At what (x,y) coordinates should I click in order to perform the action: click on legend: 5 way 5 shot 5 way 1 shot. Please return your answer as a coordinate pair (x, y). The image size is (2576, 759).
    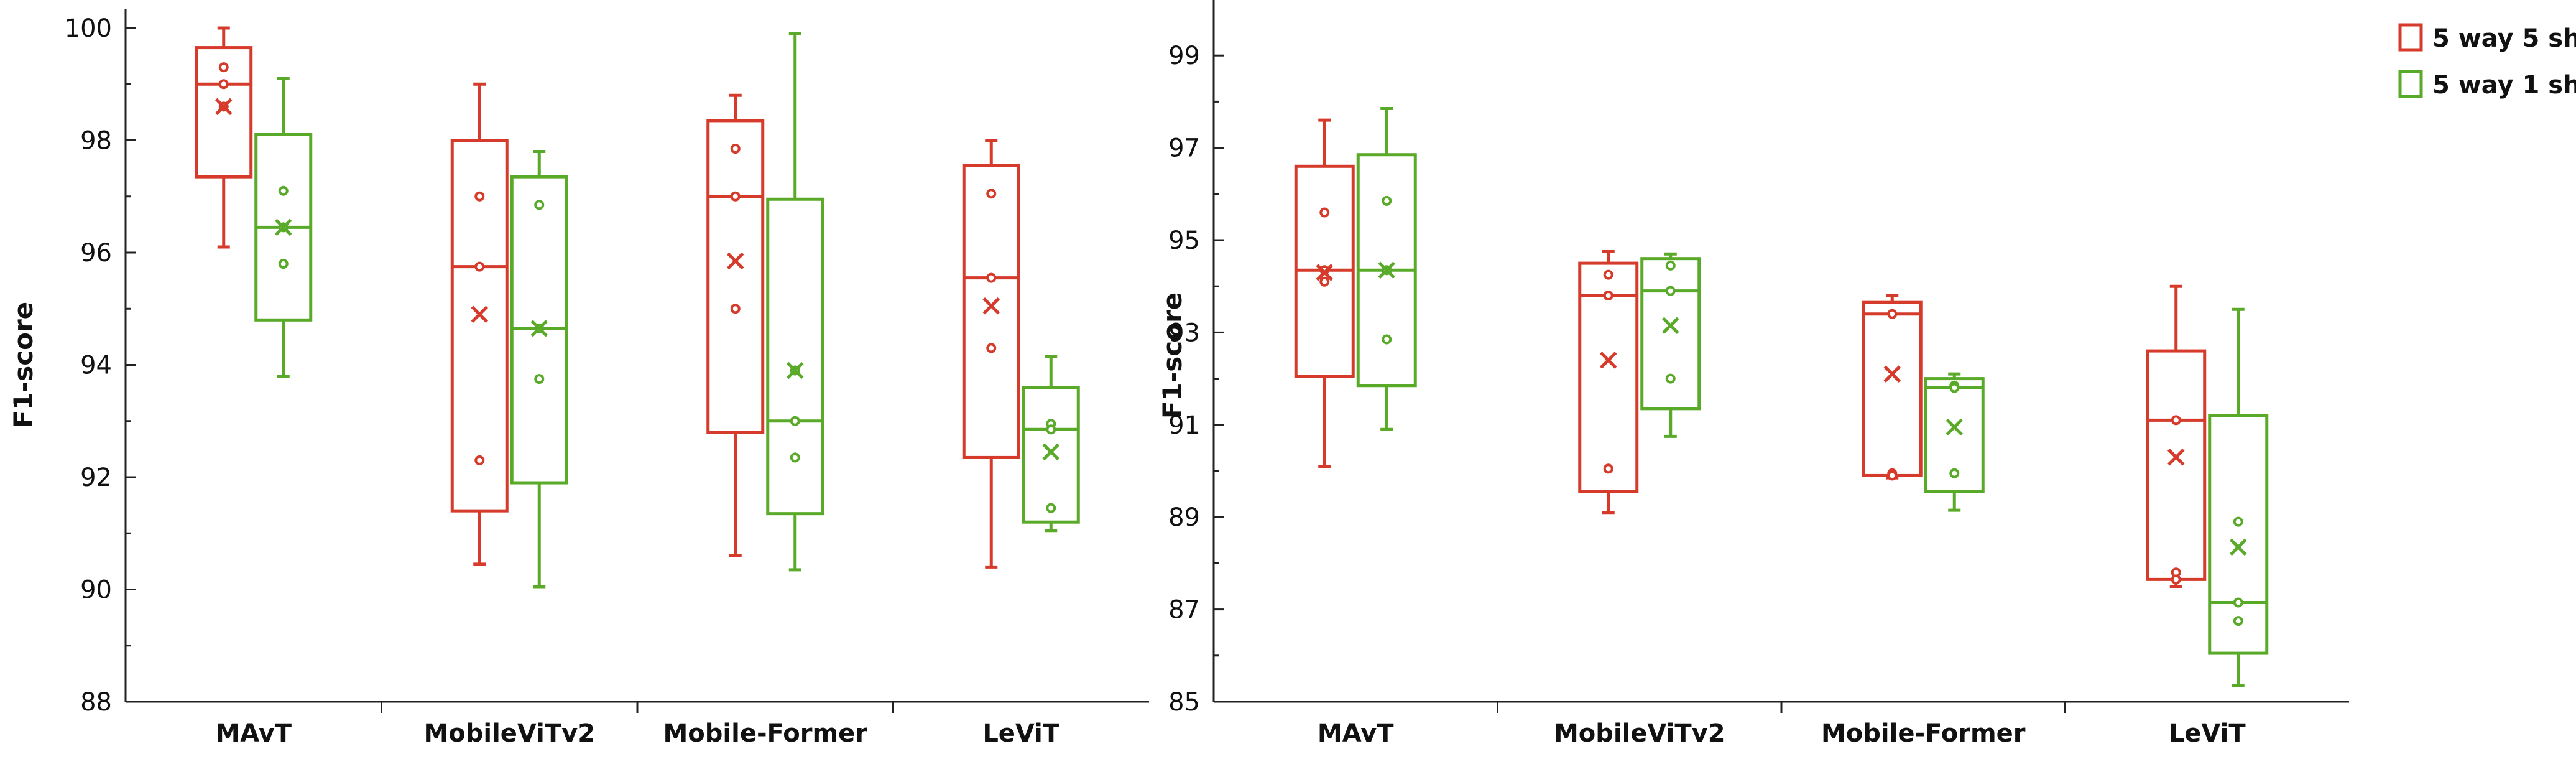
    Looking at the image, I should click on (2487, 61).